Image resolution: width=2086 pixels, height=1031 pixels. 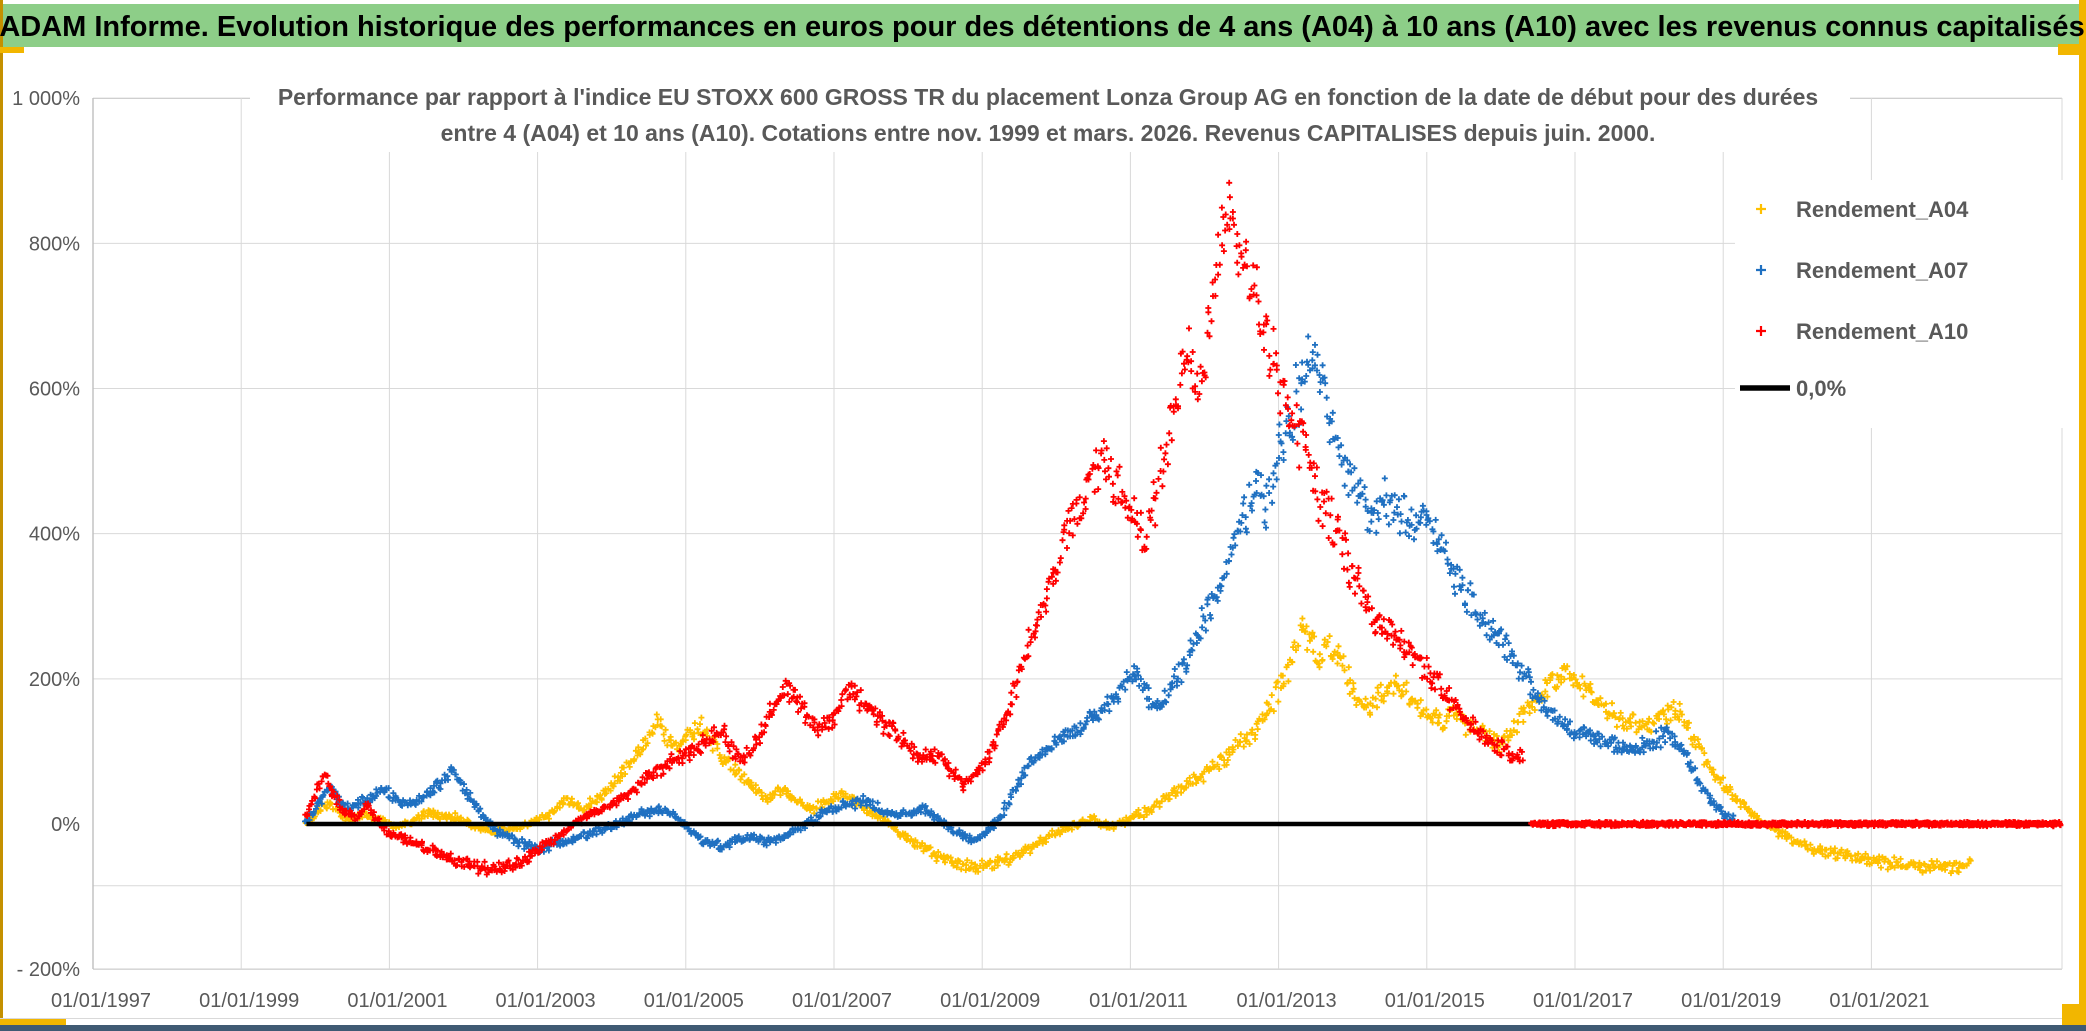 I want to click on scatter-series-Rendement_A10_flat_zero, so click(x=1796, y=824).